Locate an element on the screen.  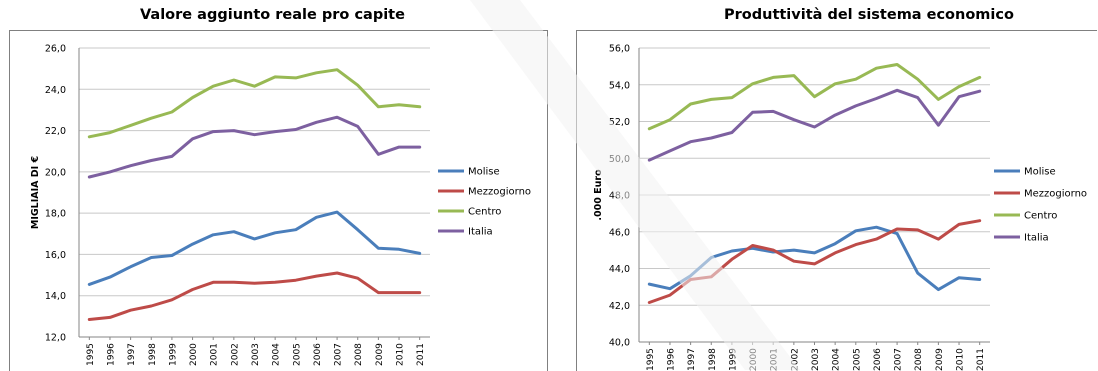
series-line-molise is located at coordinates (254, 248).